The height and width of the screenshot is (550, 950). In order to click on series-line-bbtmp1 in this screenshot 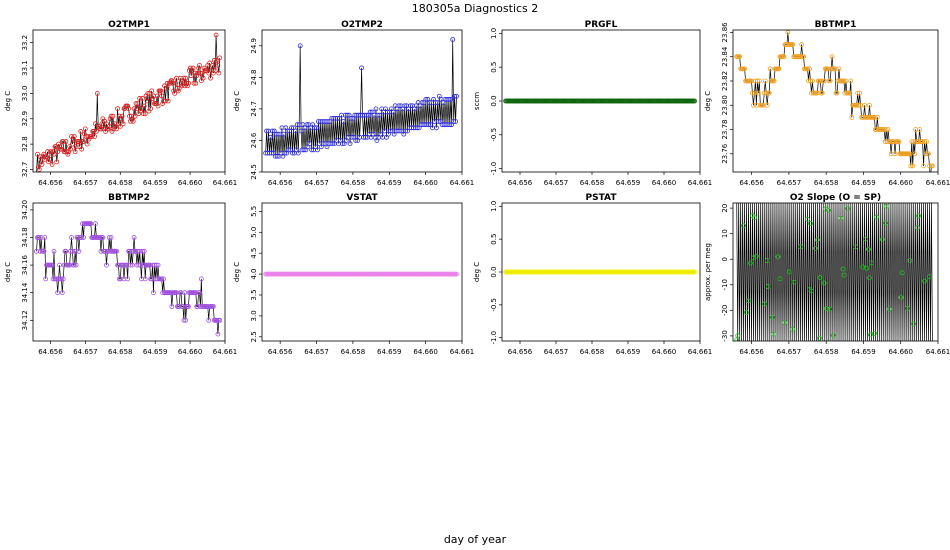, I will do `click(834, 102)`.